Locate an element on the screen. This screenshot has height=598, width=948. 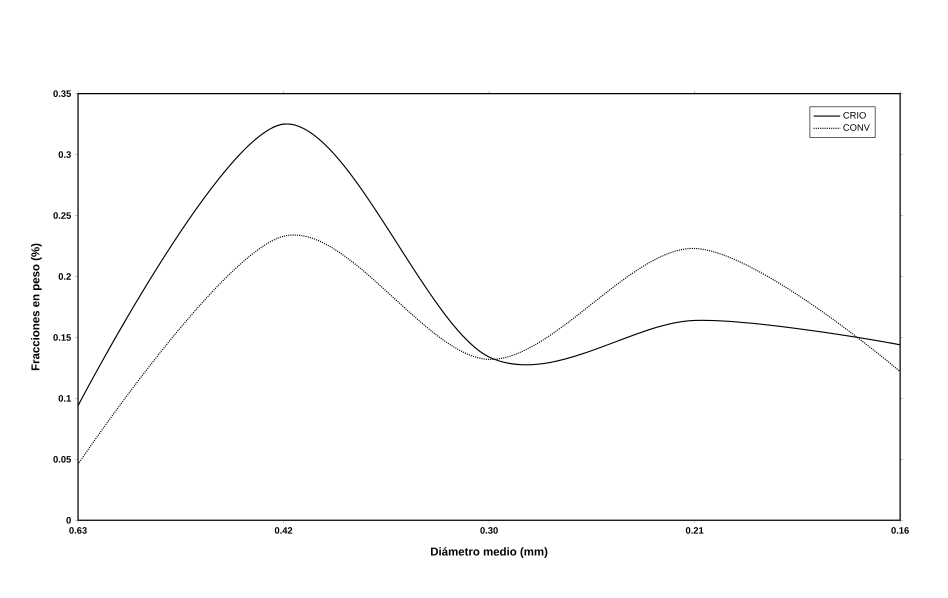
y-tick-label: 0.15 is located at coordinates (62, 337).